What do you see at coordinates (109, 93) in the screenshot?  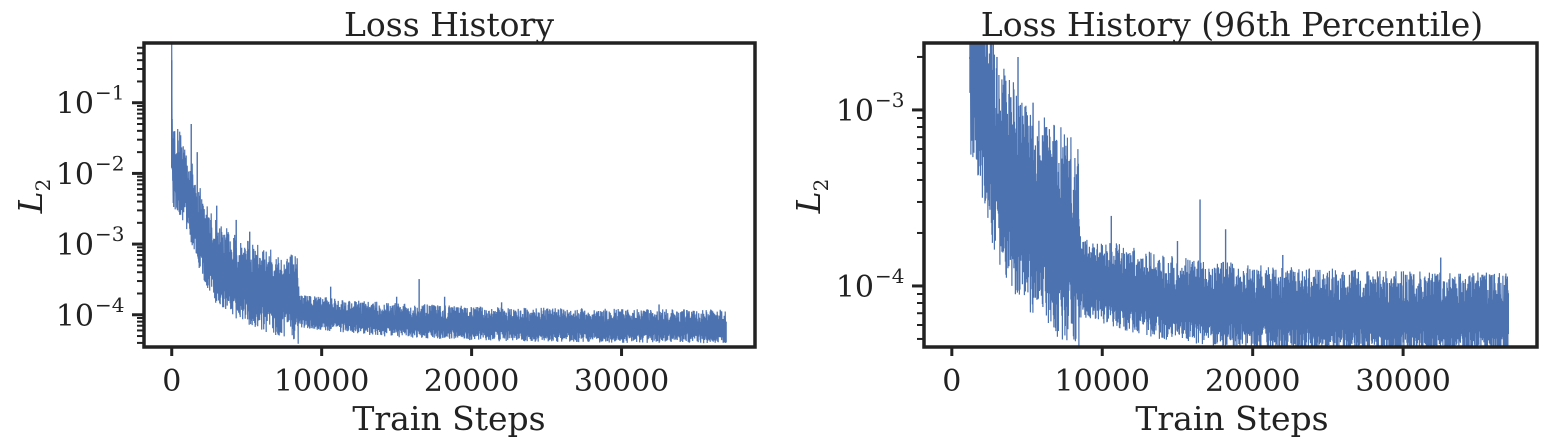 I see `y-tick-exponent: −1` at bounding box center [109, 93].